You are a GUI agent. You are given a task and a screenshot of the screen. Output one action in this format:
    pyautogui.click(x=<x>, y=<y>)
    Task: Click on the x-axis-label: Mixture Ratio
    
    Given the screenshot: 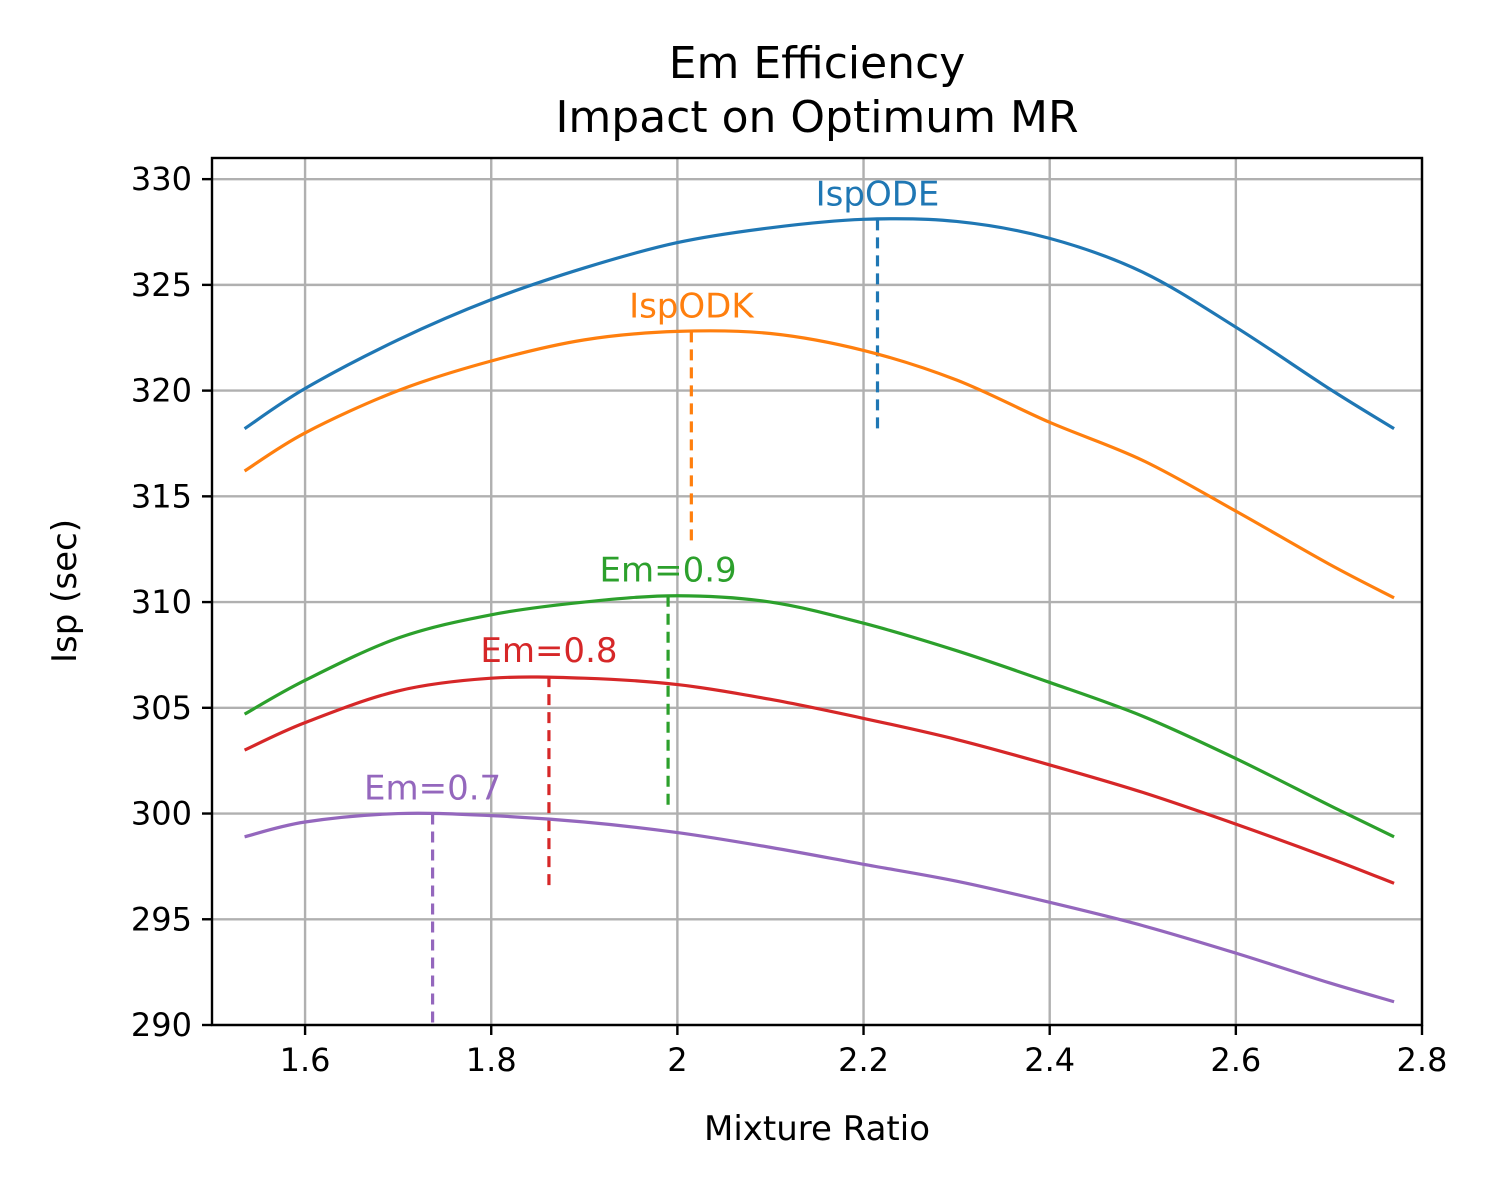 What is the action you would take?
    pyautogui.click(x=817, y=1129)
    